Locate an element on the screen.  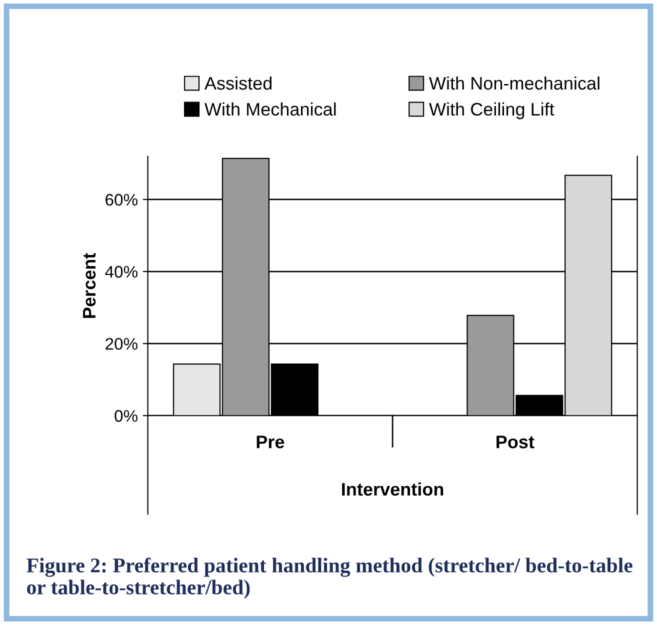
y-tick-label: 20% is located at coordinates (122, 344).